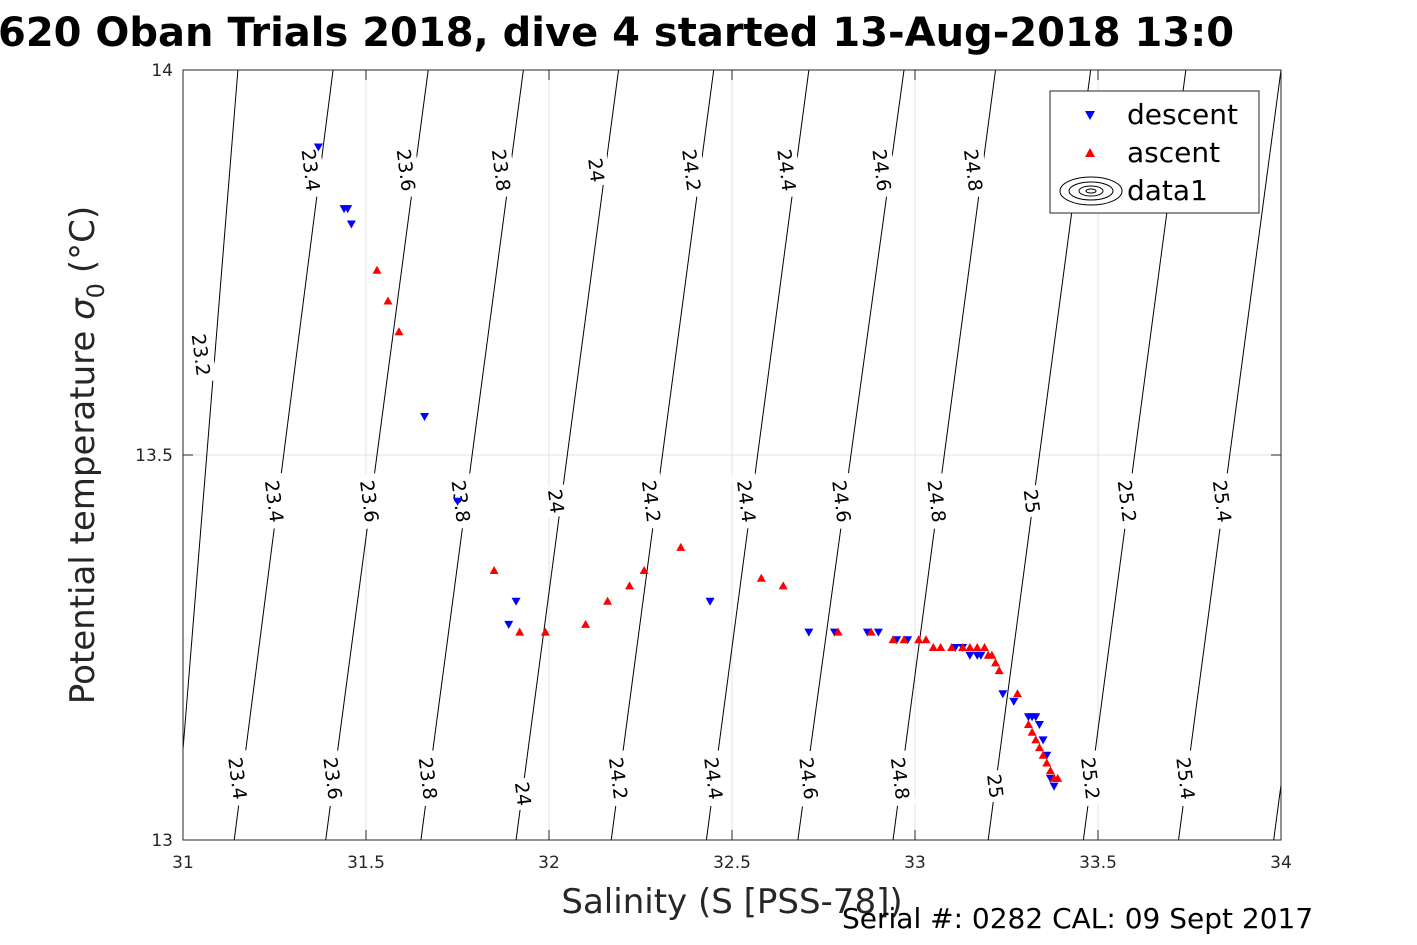  What do you see at coordinates (86, 455) in the screenshot?
I see `y-axis-label: Potential temperature σ0 (°C)` at bounding box center [86, 455].